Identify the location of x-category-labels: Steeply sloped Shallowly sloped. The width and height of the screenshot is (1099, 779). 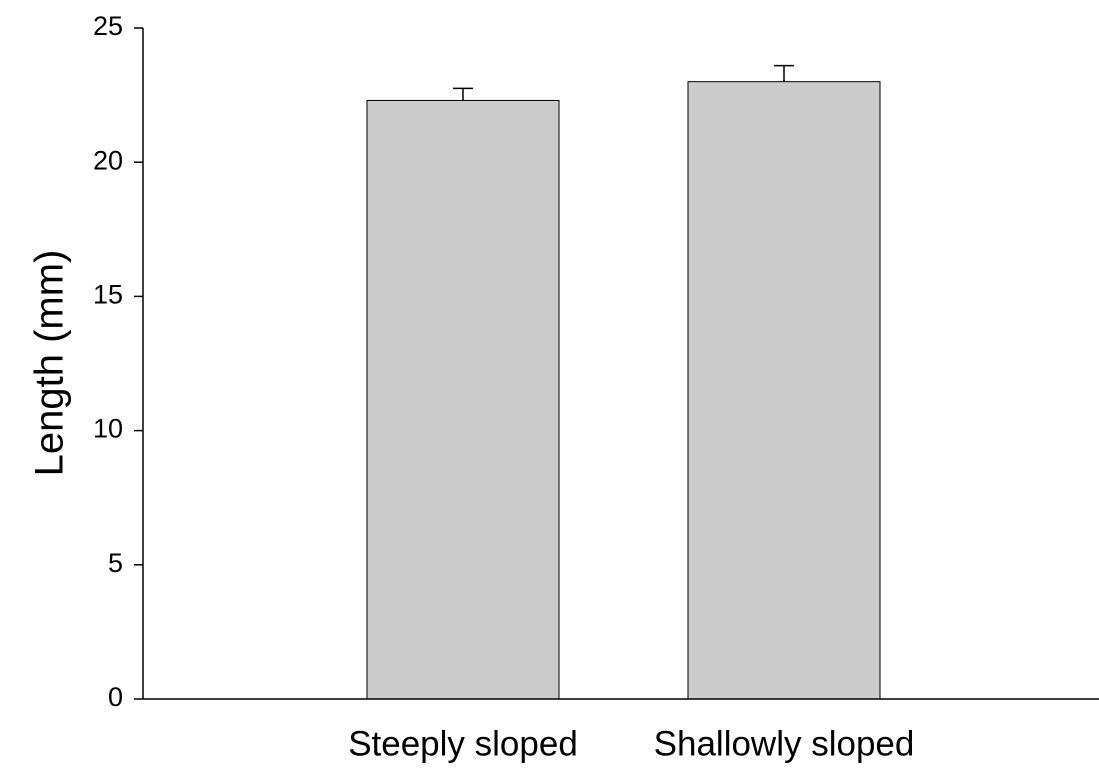
(631, 743).